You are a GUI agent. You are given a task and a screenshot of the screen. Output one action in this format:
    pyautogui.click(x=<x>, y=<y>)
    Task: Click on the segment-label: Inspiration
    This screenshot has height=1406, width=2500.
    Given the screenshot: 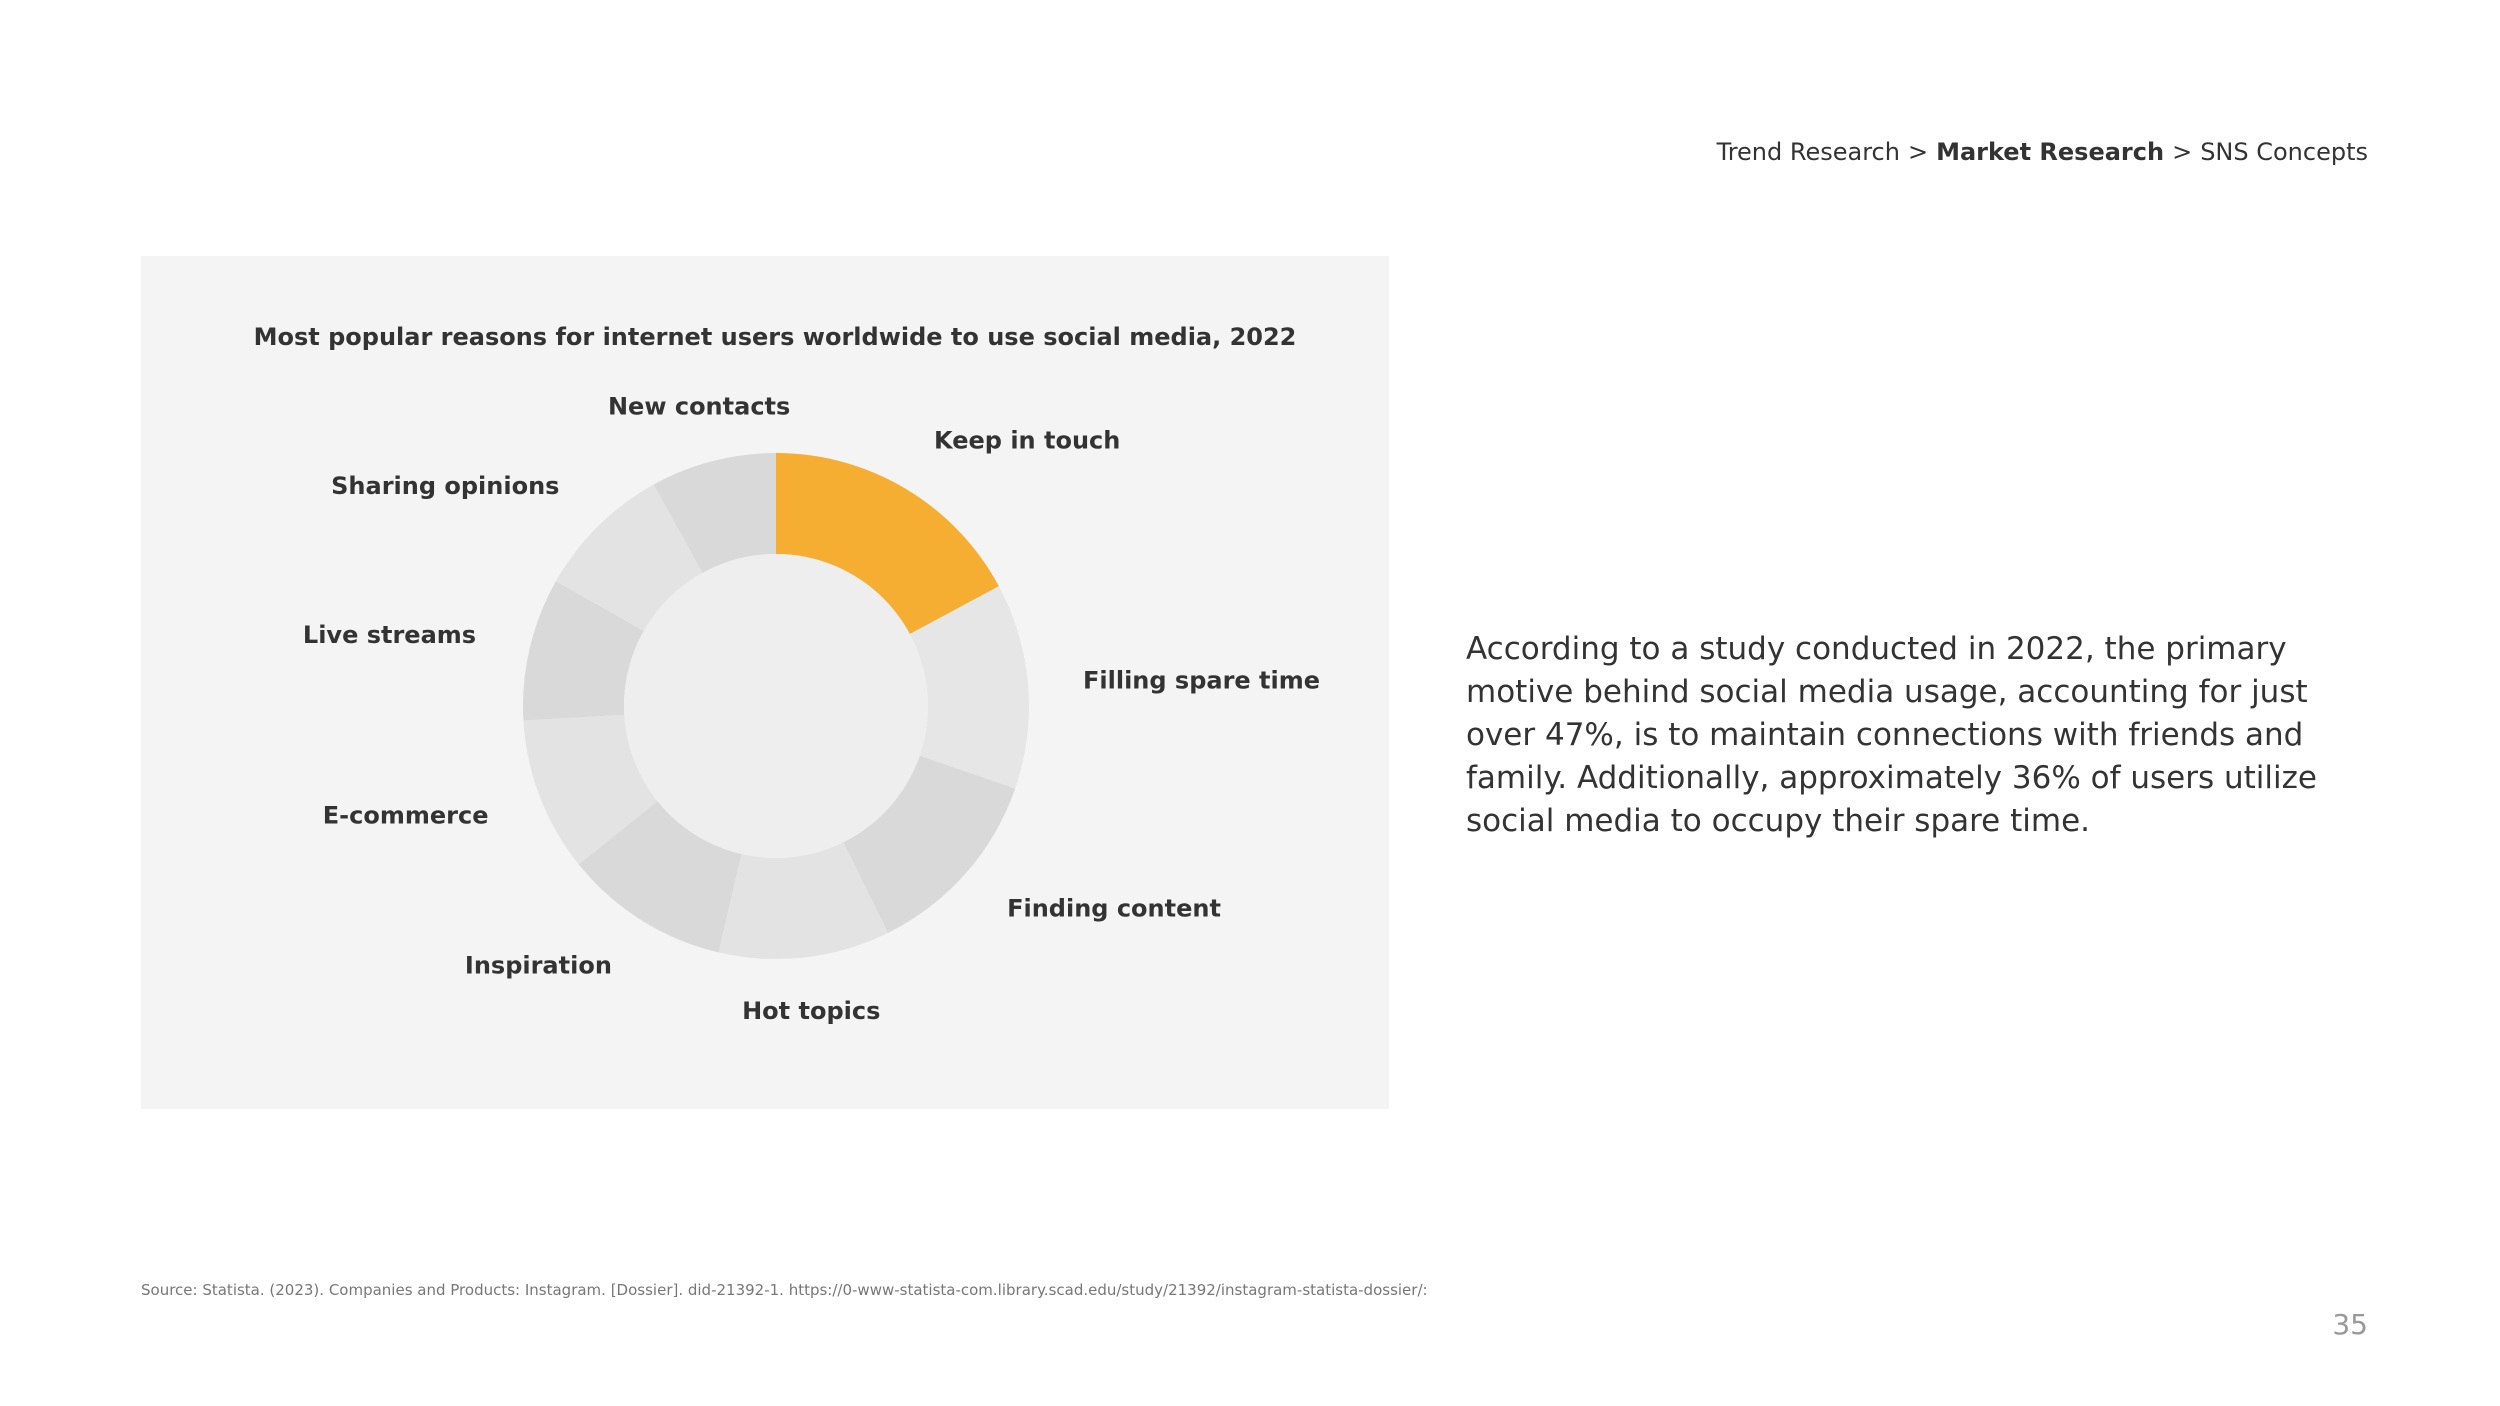 What is the action you would take?
    pyautogui.click(x=538, y=966)
    